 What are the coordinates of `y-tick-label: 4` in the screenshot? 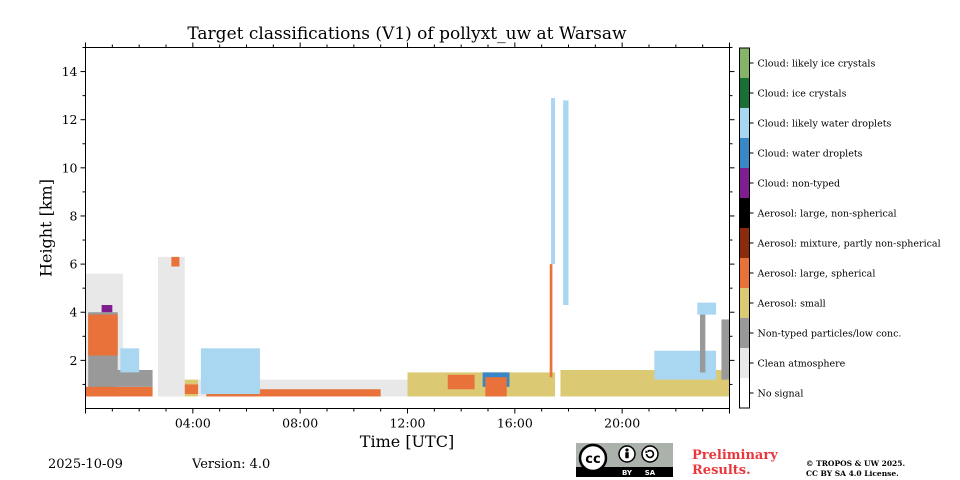 It's located at (74, 312).